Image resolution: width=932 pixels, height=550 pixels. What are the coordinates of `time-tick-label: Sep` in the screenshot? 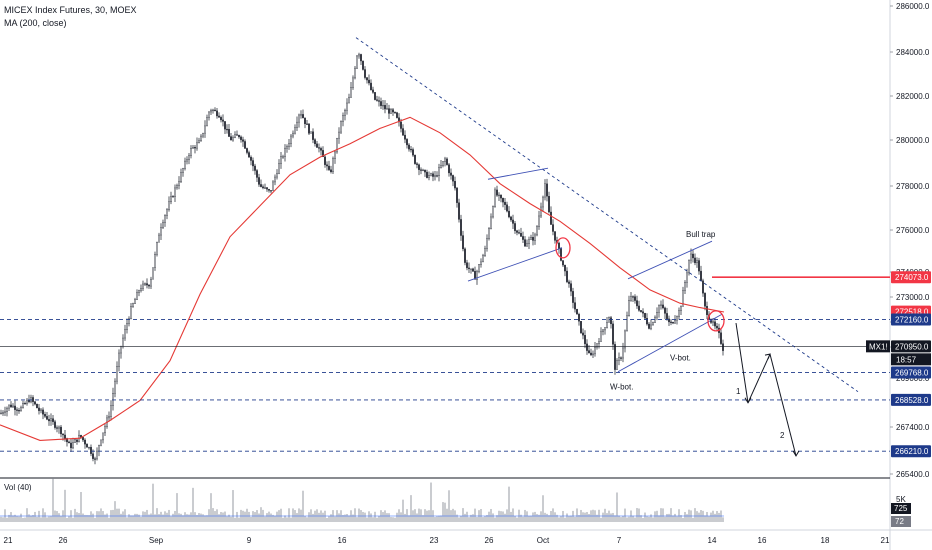 It's located at (156, 540).